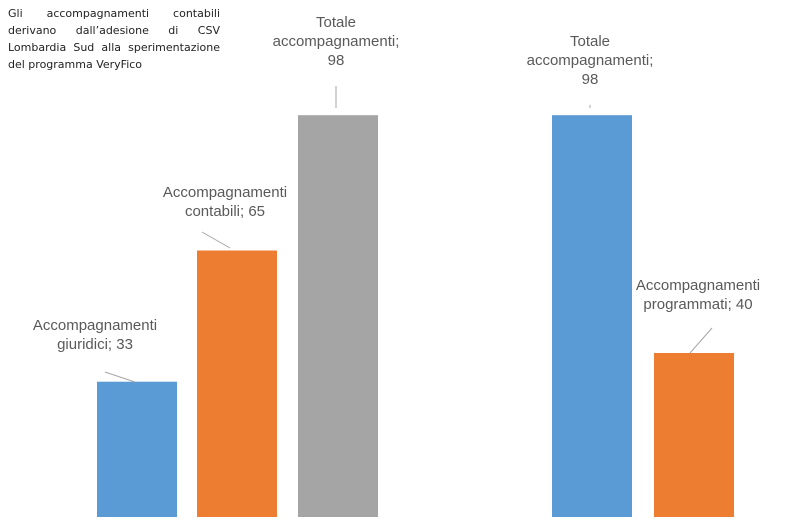  What do you see at coordinates (336, 41) in the screenshot?
I see `chart1-data-label-3: Totale accompagnamenti; 98` at bounding box center [336, 41].